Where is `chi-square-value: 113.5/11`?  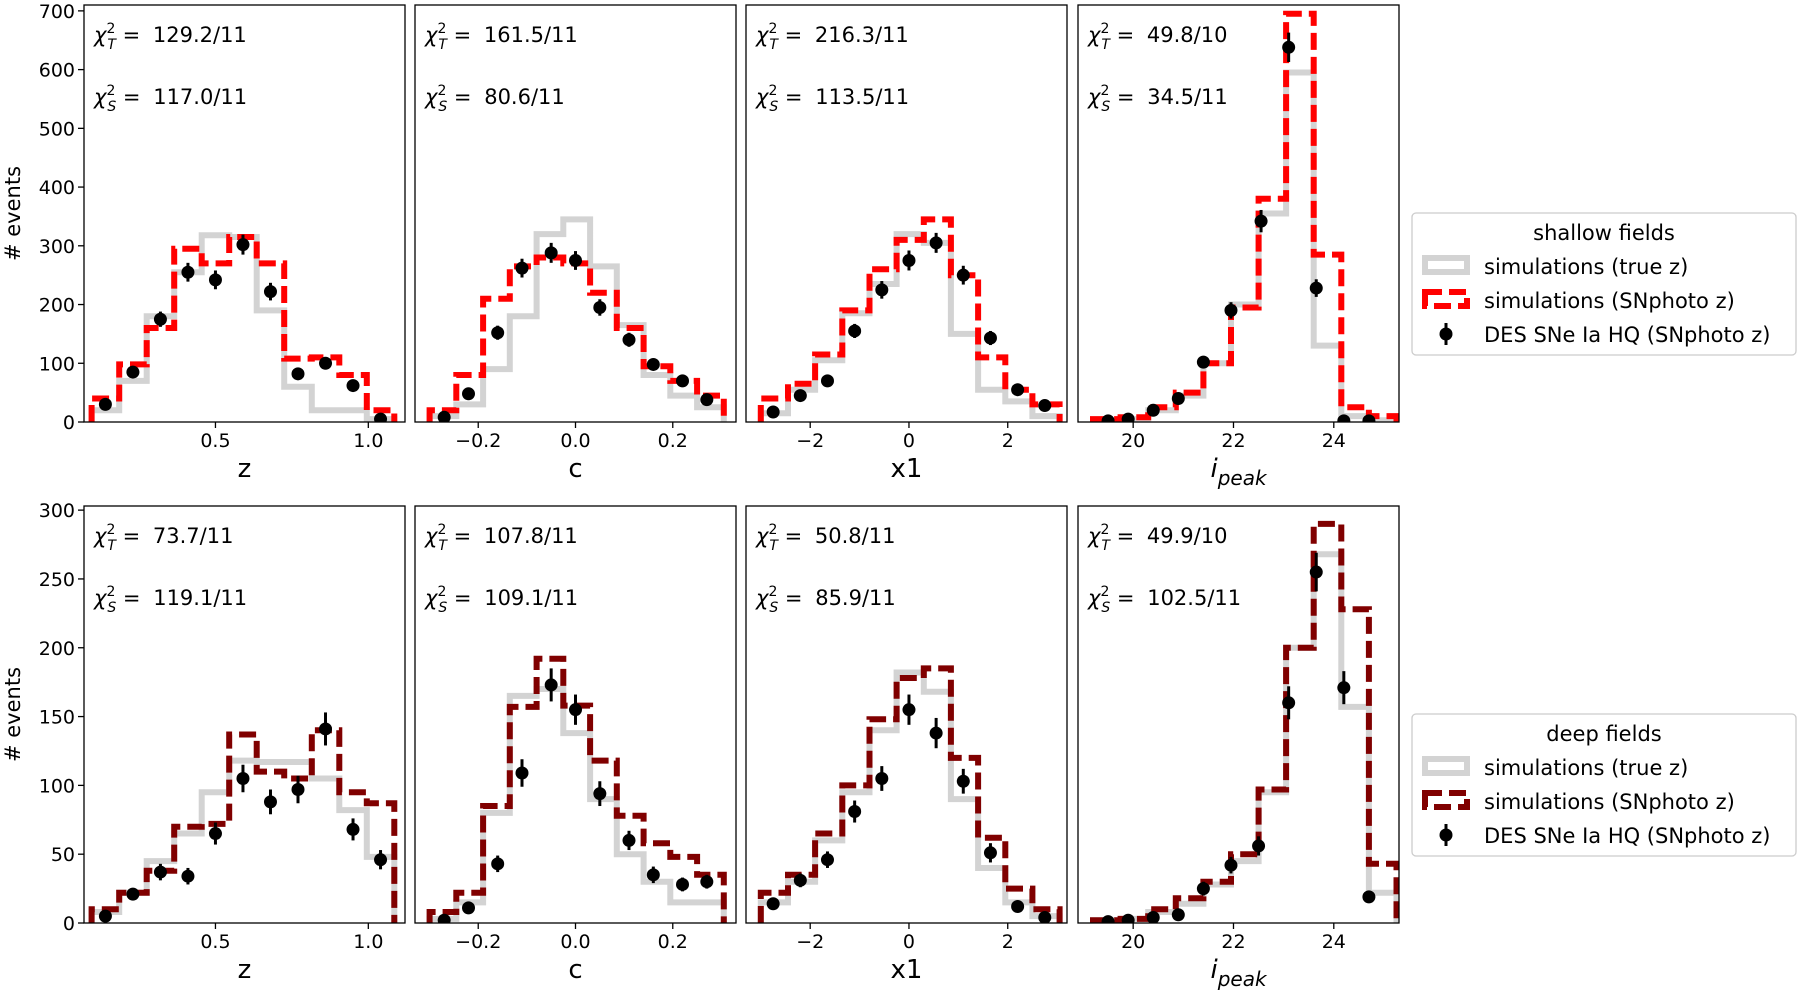
chi-square-value: 113.5/11 is located at coordinates (862, 97).